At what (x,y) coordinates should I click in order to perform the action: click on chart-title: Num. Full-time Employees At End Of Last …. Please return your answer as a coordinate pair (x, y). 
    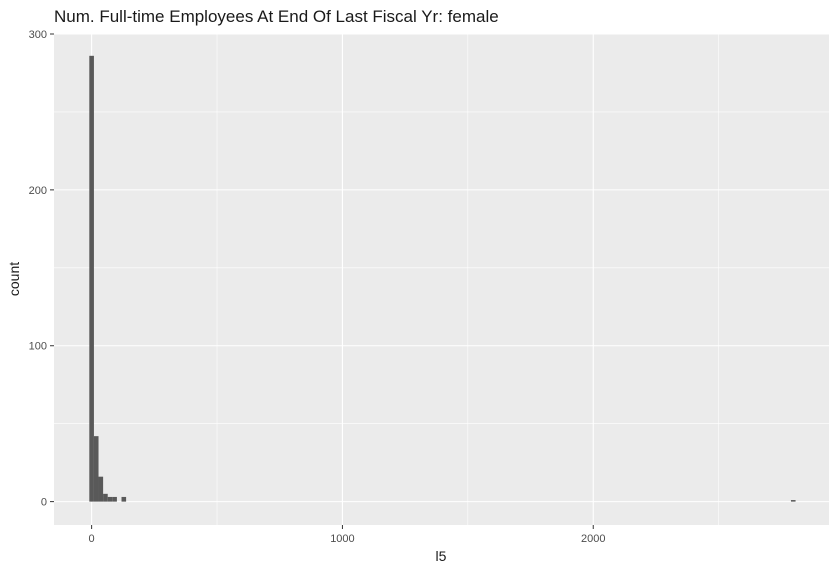
    Looking at the image, I should click on (276, 16).